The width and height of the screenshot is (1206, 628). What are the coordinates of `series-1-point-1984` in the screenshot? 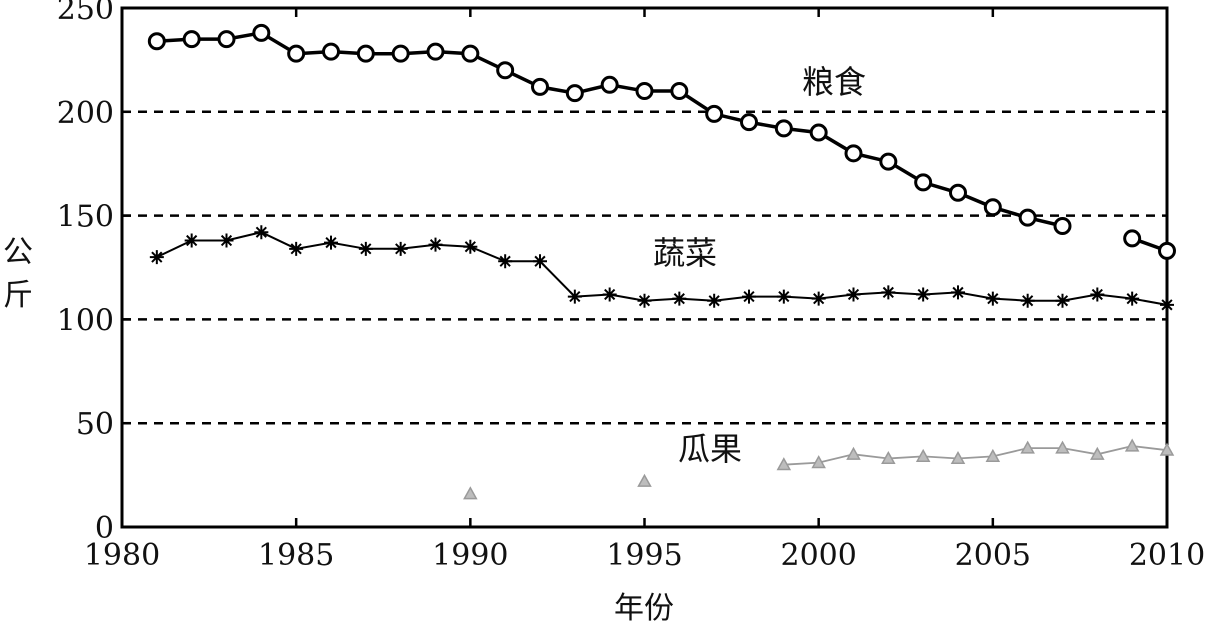 It's located at (261, 232).